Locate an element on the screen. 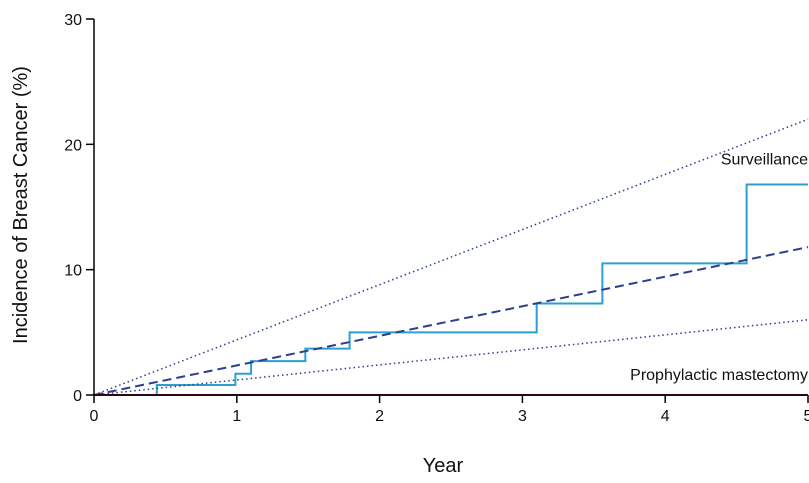 The height and width of the screenshot is (483, 809). x-tick-label: 0 is located at coordinates (94, 416).